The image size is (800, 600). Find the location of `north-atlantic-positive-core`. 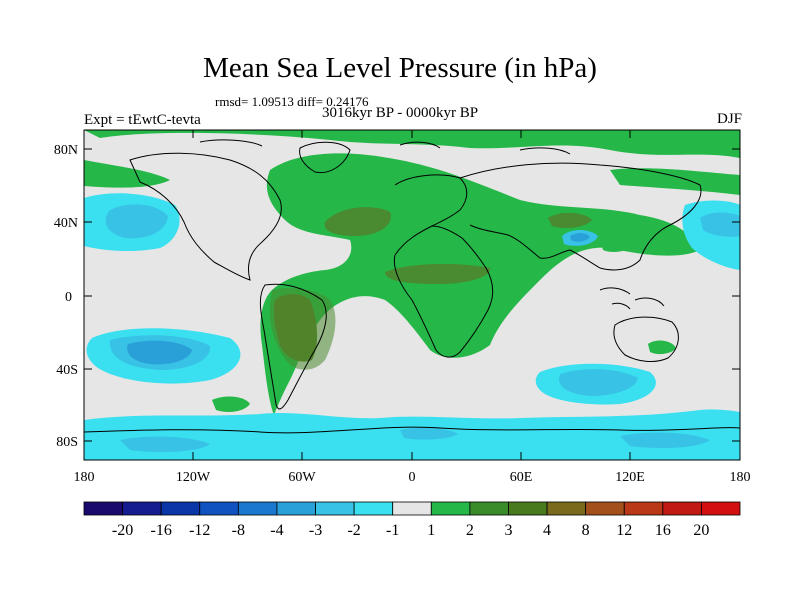

north-atlantic-positive-core is located at coordinates (357, 221).